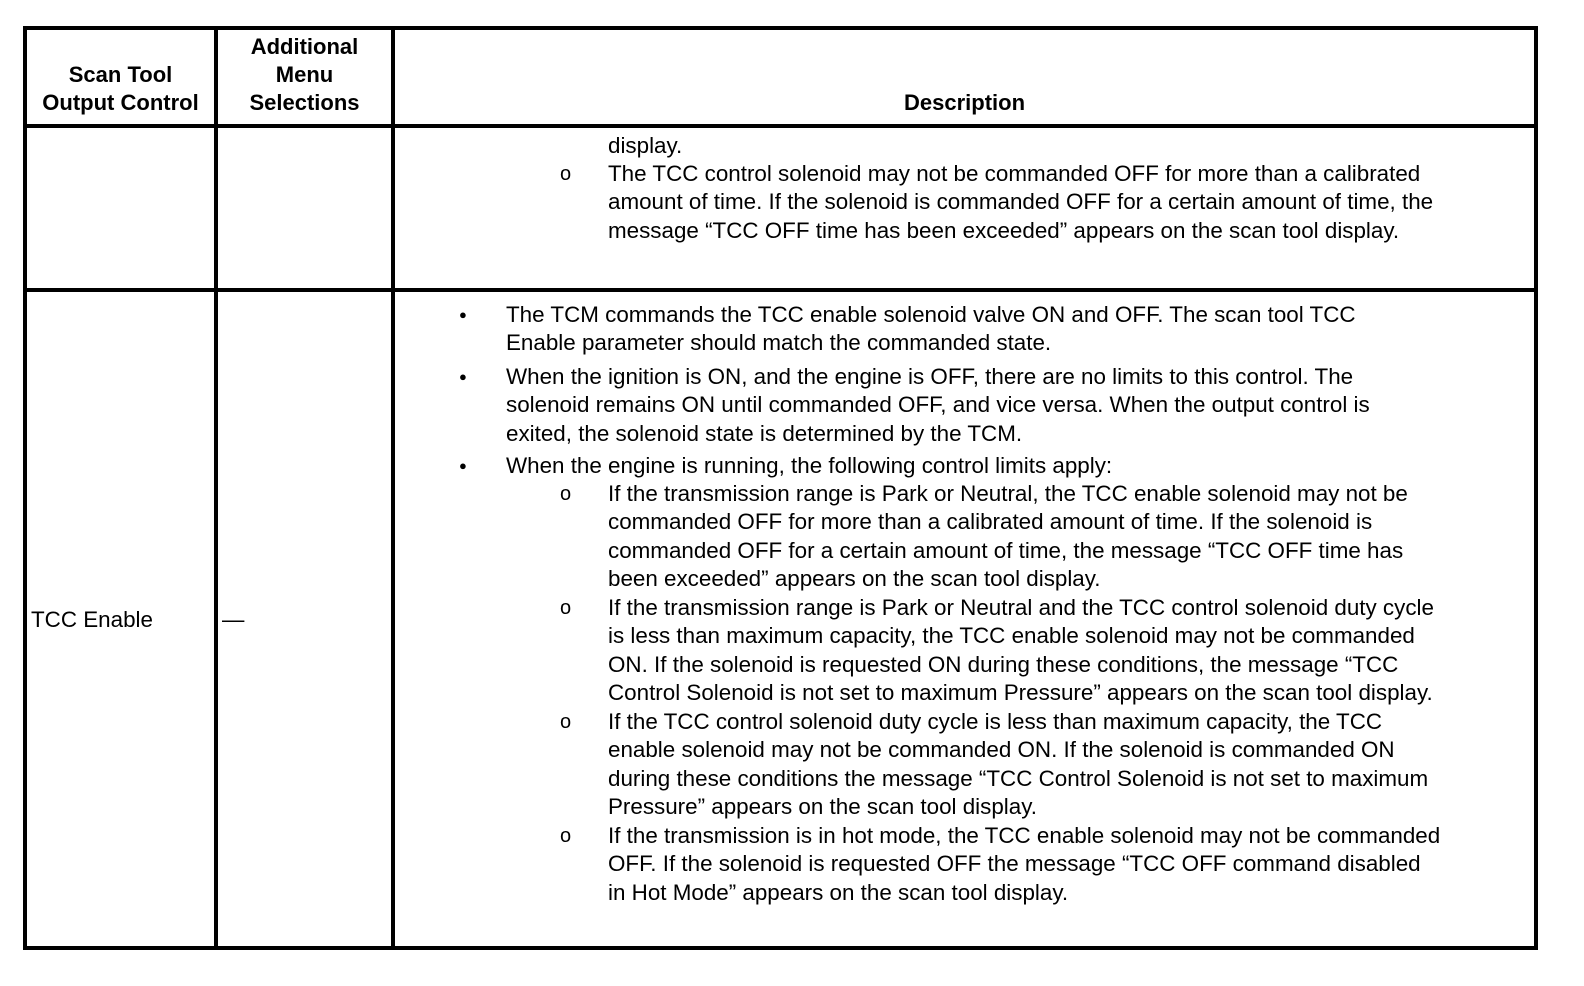  What do you see at coordinates (120, 89) in the screenshot?
I see `header-scan-tool-output-control: Scan Tool Output Control` at bounding box center [120, 89].